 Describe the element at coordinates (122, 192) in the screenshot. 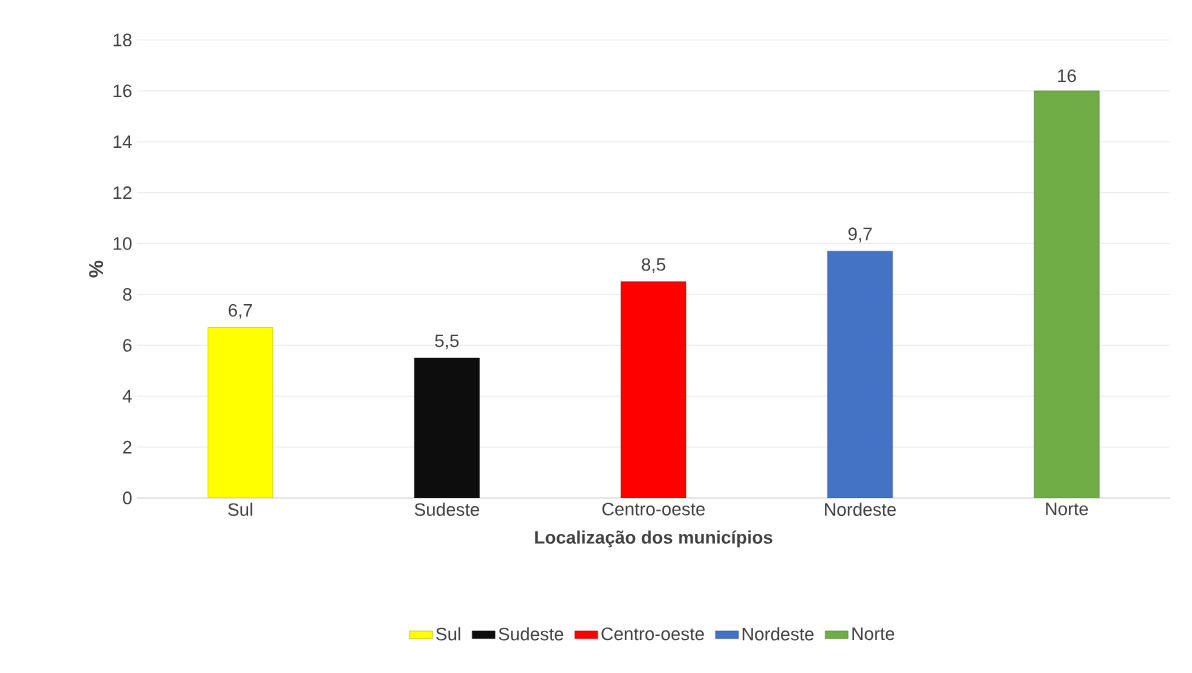

I see `y-tick-label: 12` at that location.